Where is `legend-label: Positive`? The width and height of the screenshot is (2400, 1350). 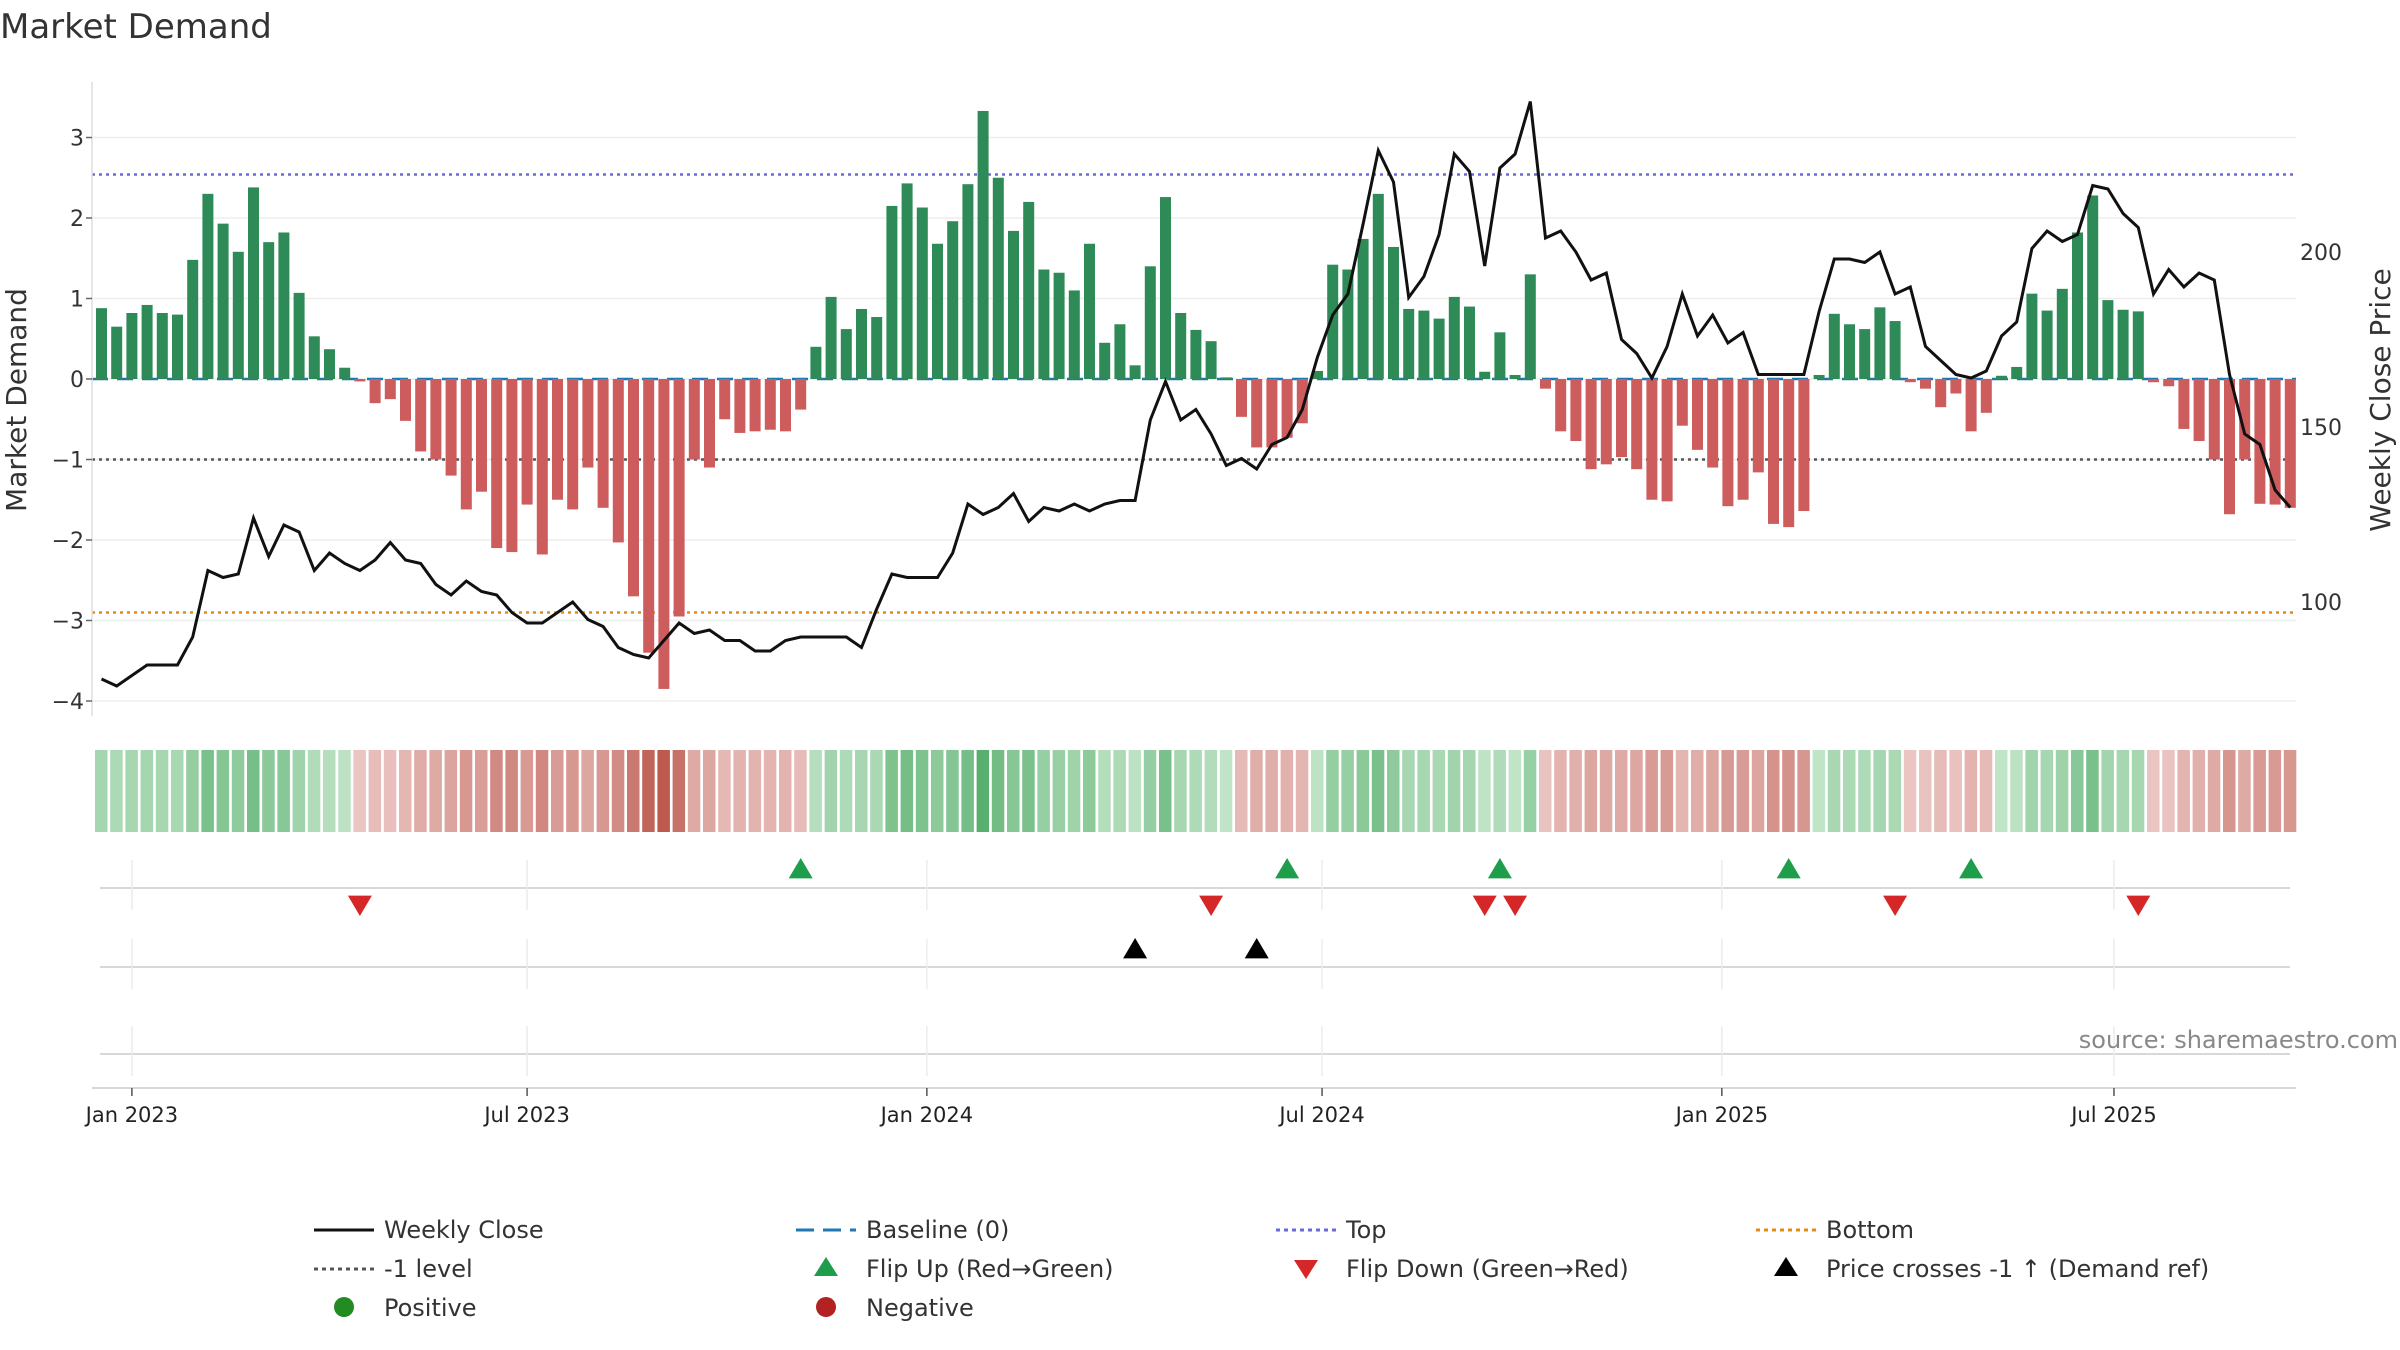
legend-label: Positive is located at coordinates (430, 1308).